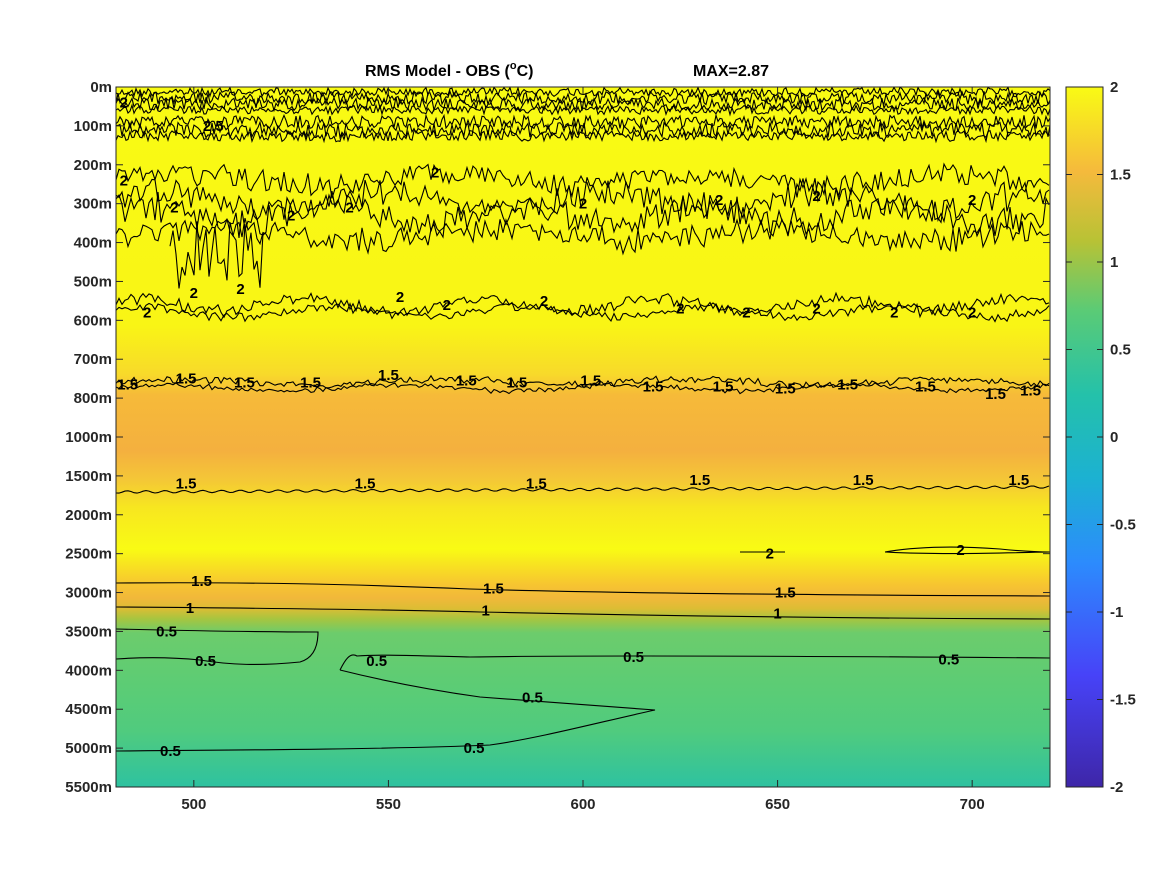 This screenshot has width=1167, height=875. Describe the element at coordinates (93, 165) in the screenshot. I see `y-tick-label: 200m` at that location.